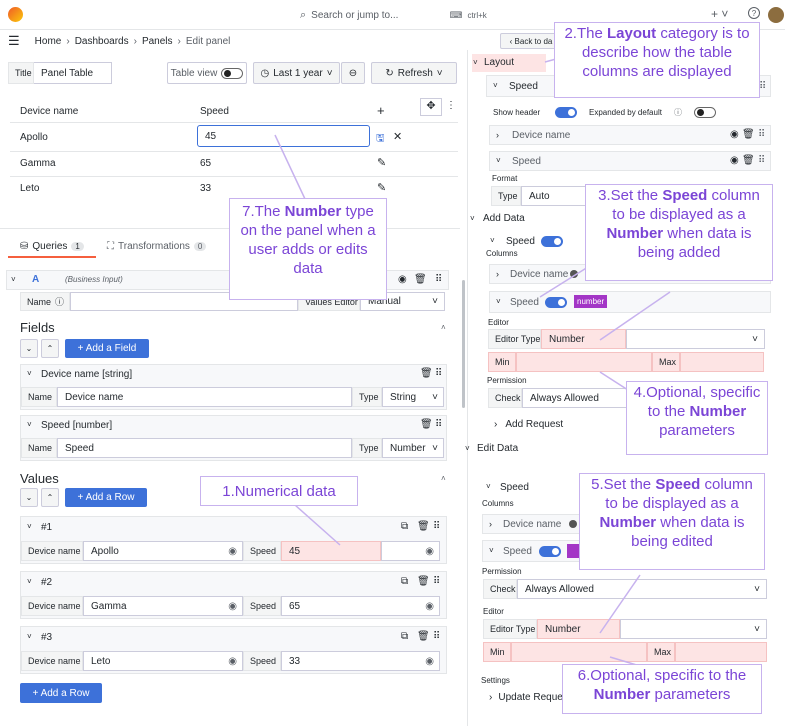  What do you see at coordinates (443, 478) in the screenshot?
I see `collapse-values-icon: ˄` at bounding box center [443, 478].